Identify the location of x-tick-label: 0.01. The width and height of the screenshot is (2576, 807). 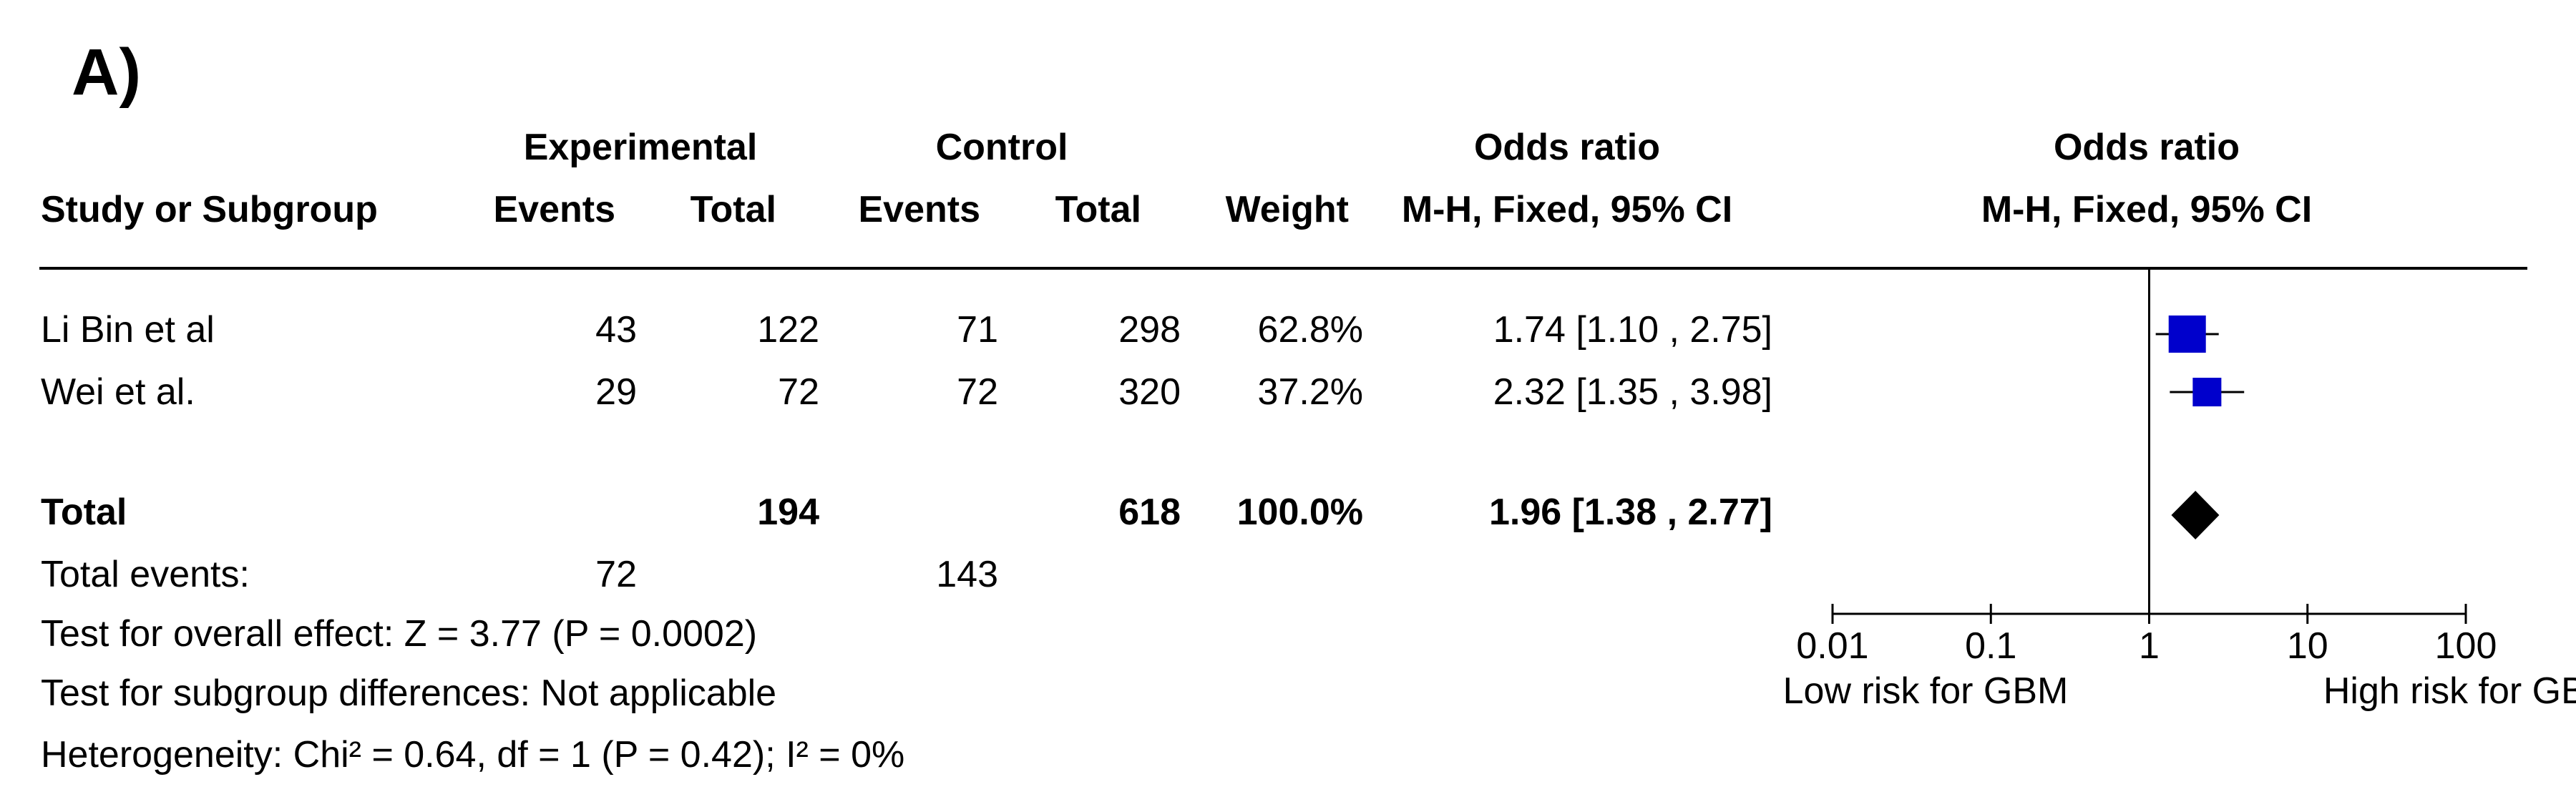
(1832, 646).